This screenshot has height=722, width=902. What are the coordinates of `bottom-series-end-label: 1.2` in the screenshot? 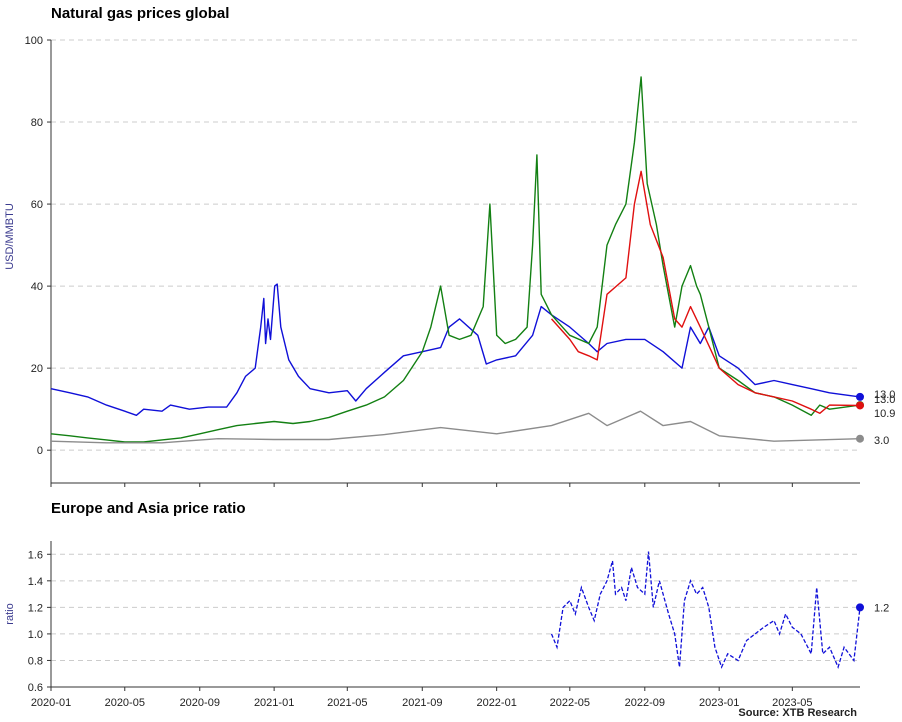 It's located at (881, 608).